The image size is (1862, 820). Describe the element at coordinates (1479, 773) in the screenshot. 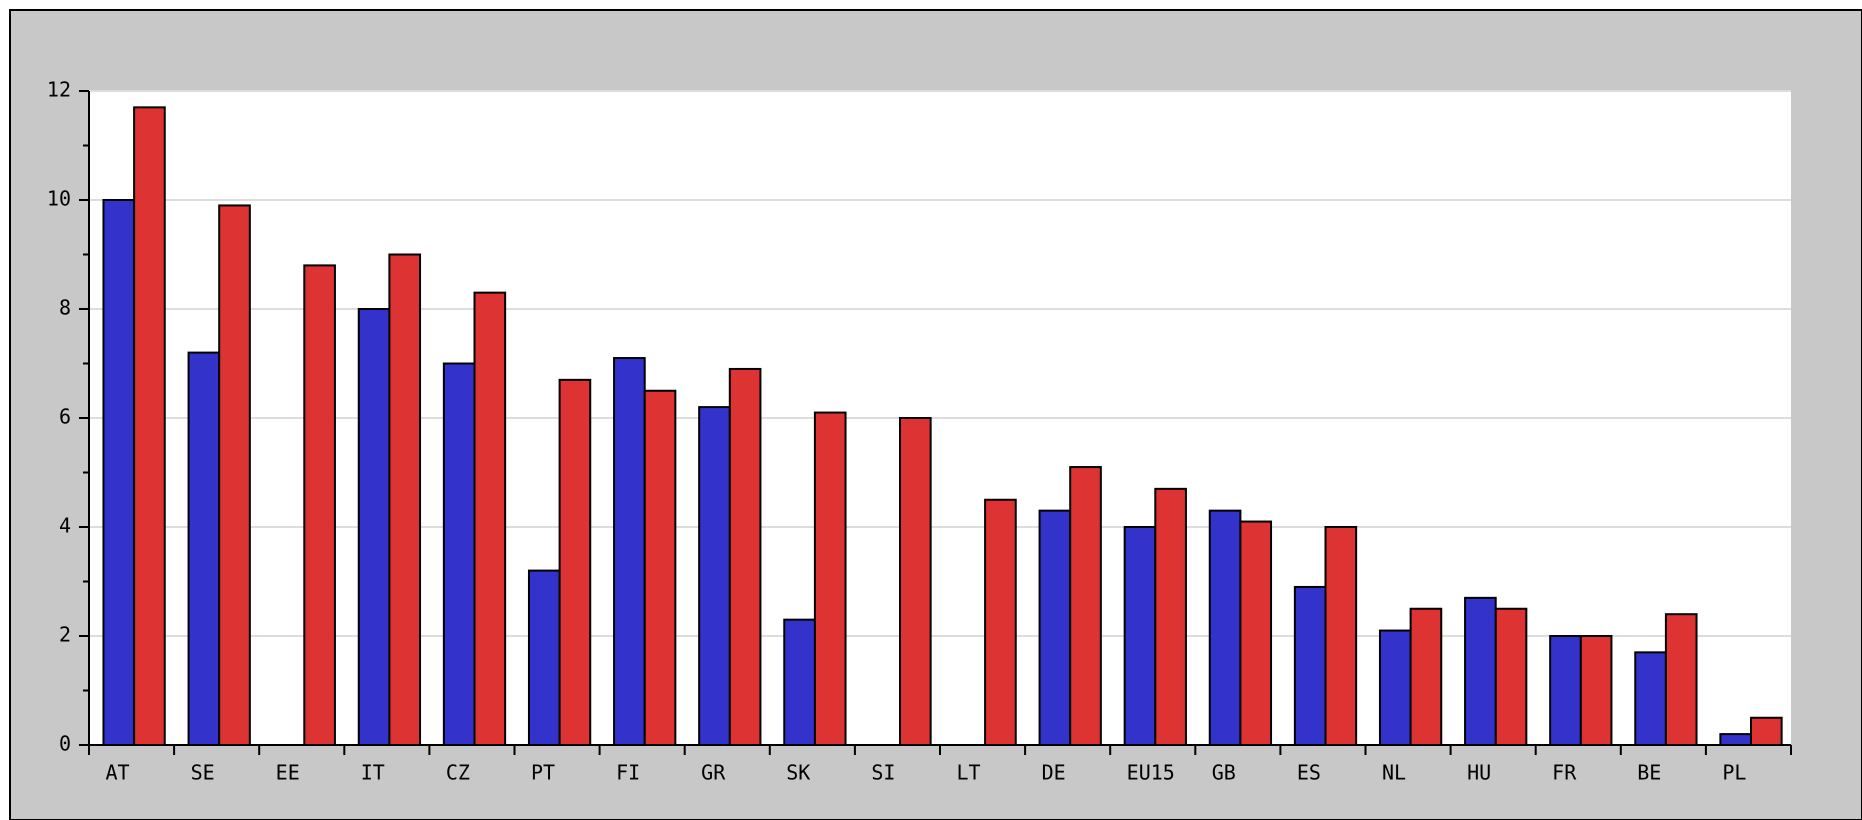

I see `x-tick-label: HU` at that location.